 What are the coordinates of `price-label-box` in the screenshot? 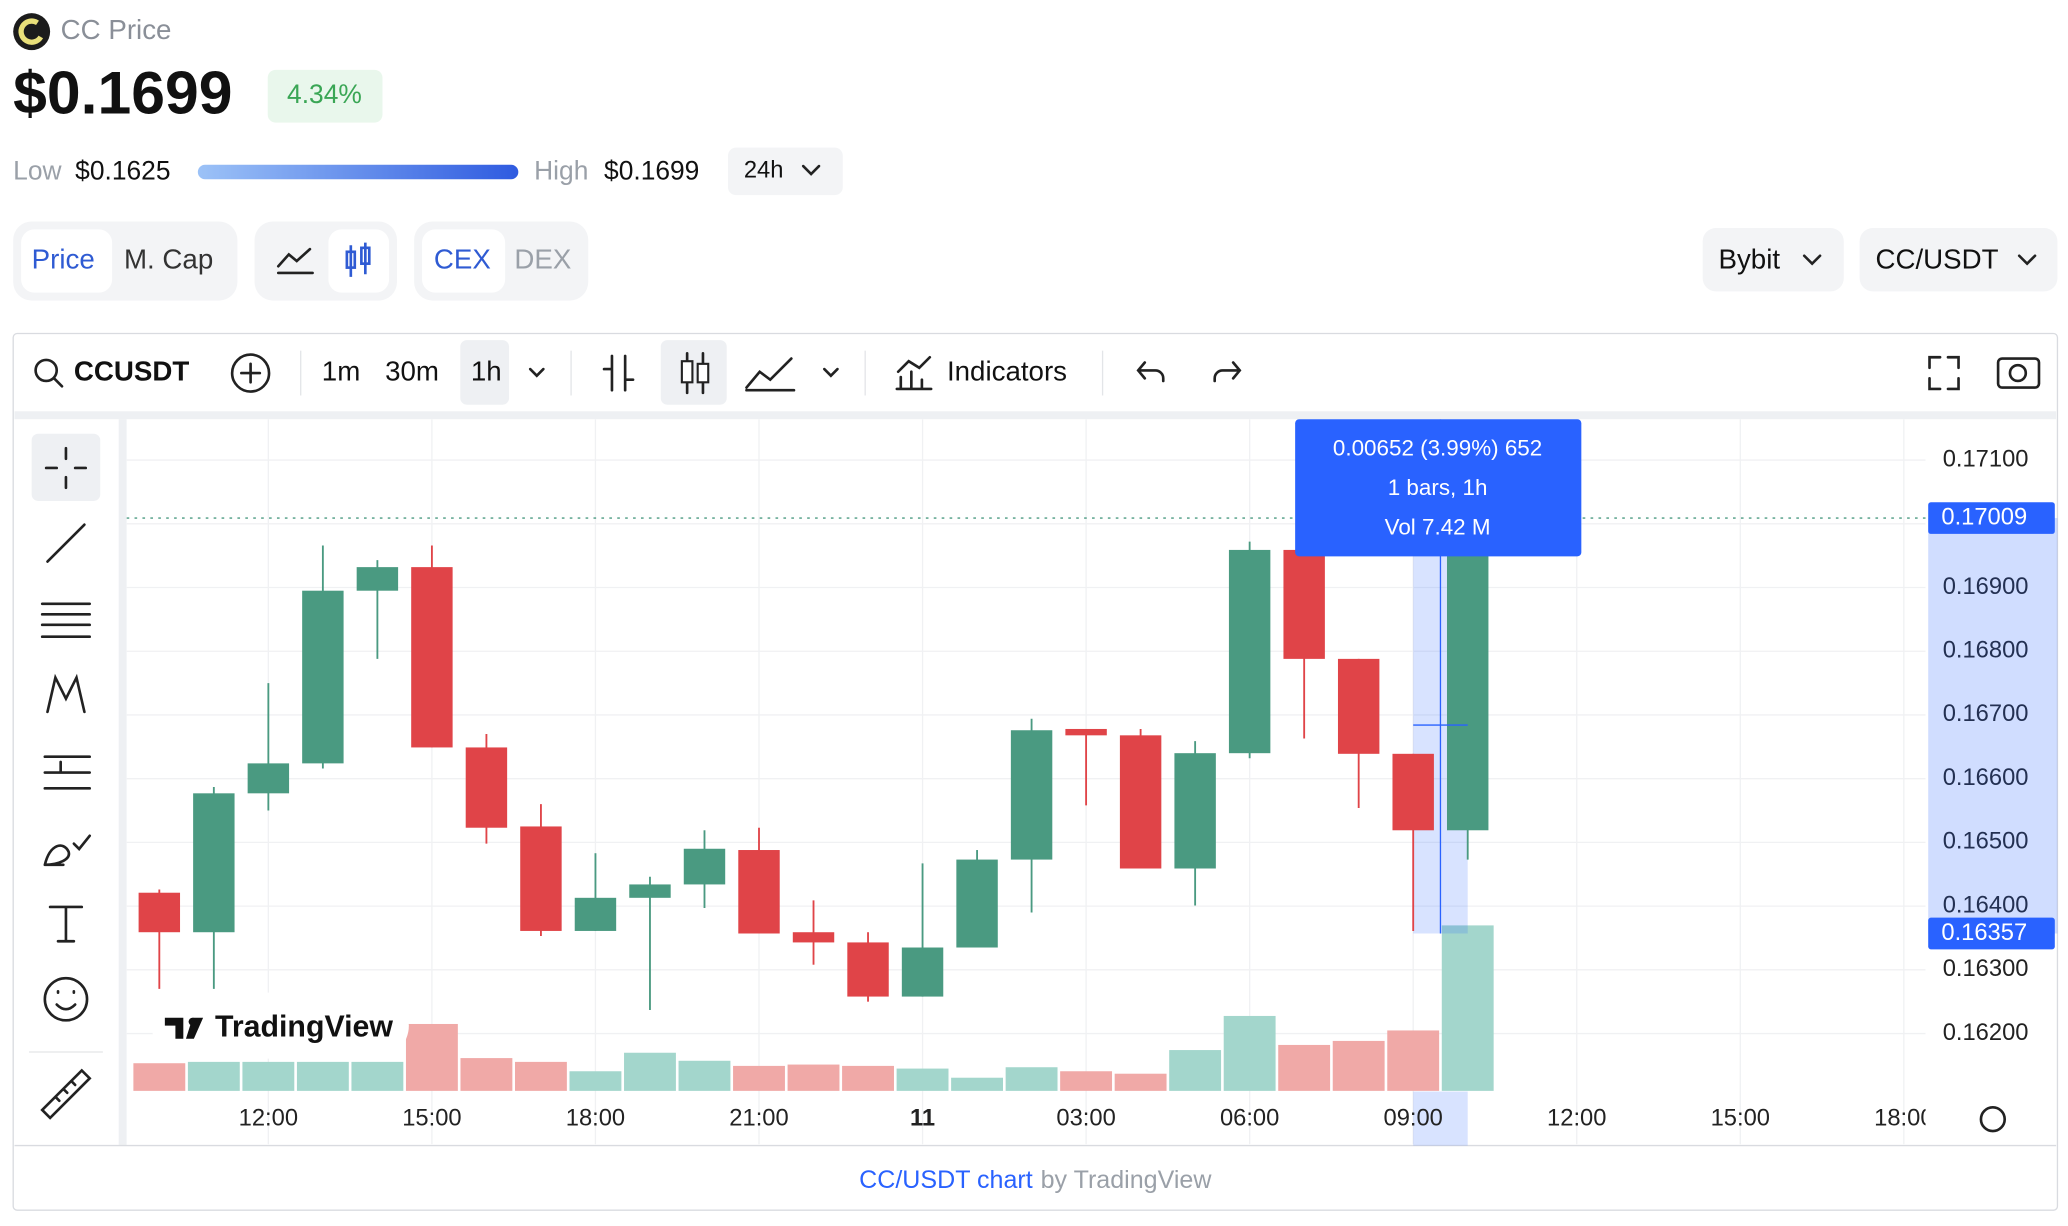 It's located at (1991, 933).